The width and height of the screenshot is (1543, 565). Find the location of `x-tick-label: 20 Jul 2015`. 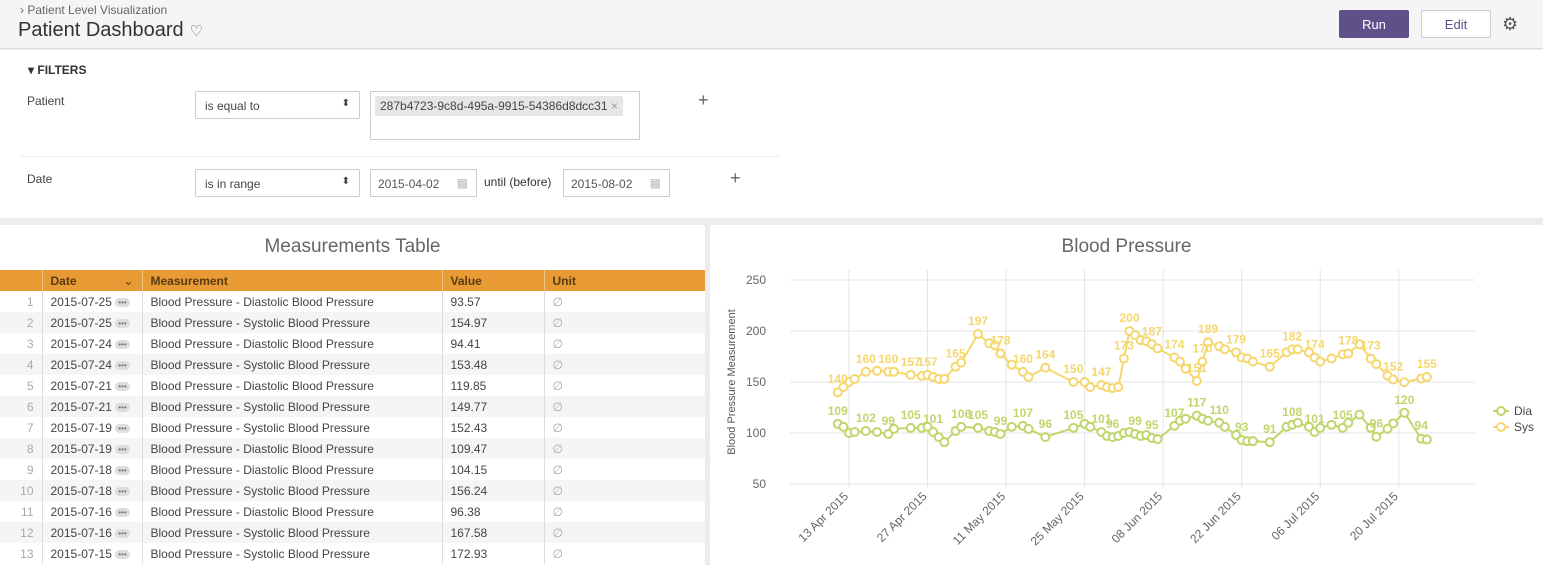

x-tick-label: 20 Jul 2015 is located at coordinates (1374, 516).